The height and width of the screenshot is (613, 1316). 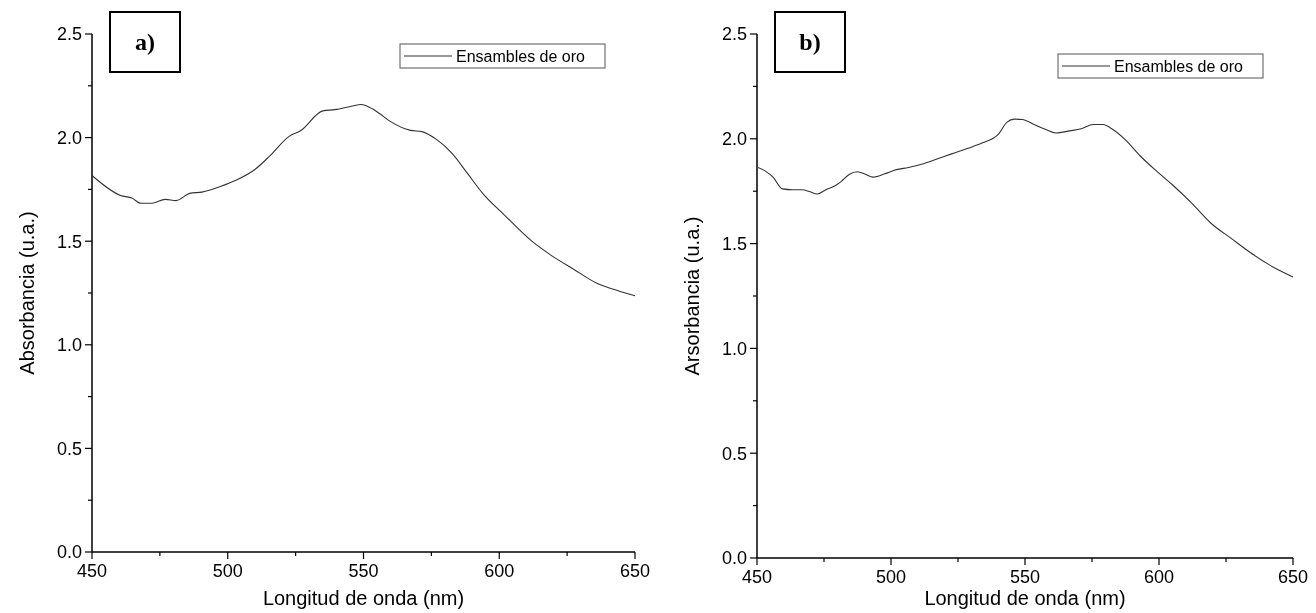 I want to click on y-axis-title: Arsorbancia (u.a.), so click(x=692, y=296).